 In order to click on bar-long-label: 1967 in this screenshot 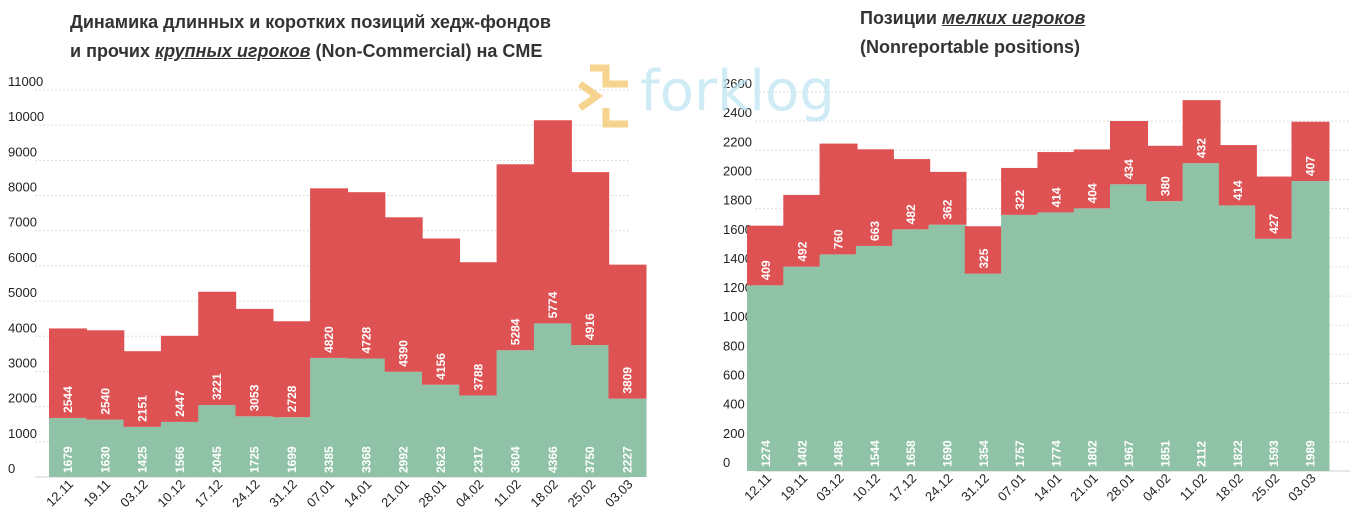, I will do `click(1129, 453)`.